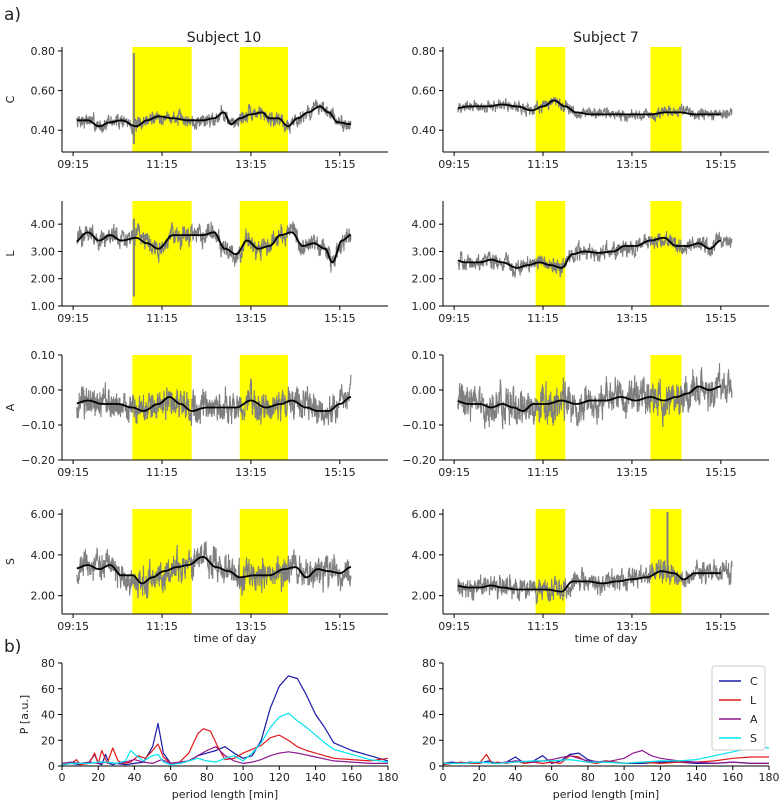 Image resolution: width=782 pixels, height=805 pixels. Describe the element at coordinates (606, 38) in the screenshot. I see `subject-title-right: Subject 7` at that location.